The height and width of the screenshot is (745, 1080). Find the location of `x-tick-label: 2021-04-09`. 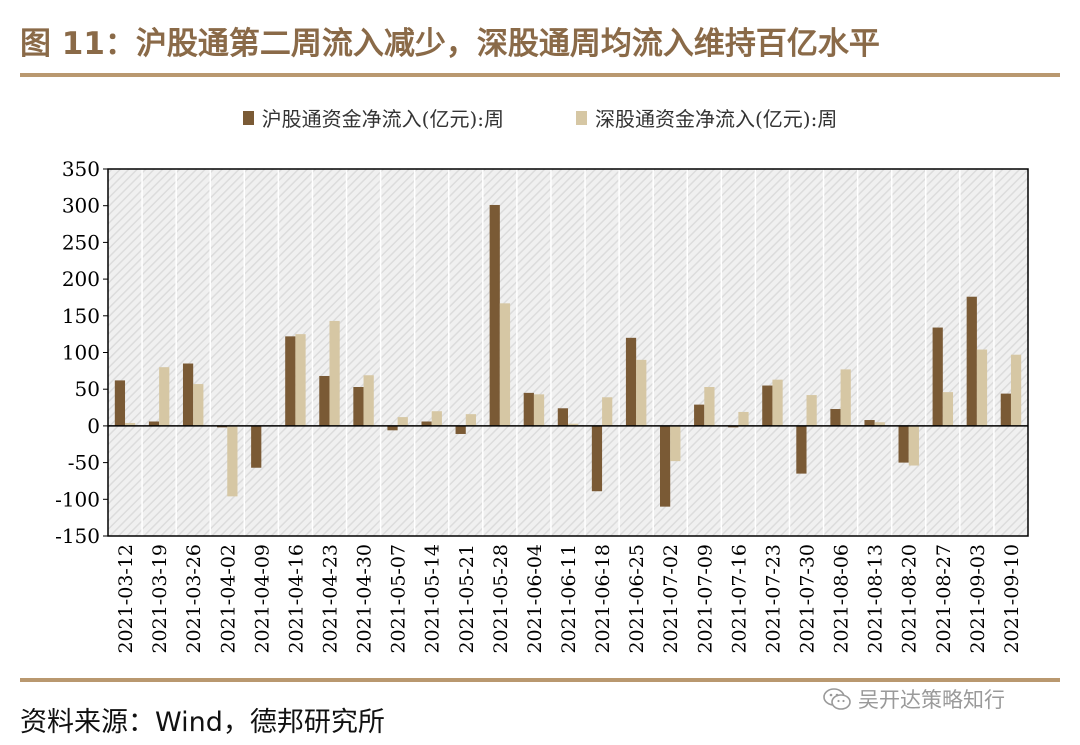

x-tick-label: 2021-04-09 is located at coordinates (262, 599).